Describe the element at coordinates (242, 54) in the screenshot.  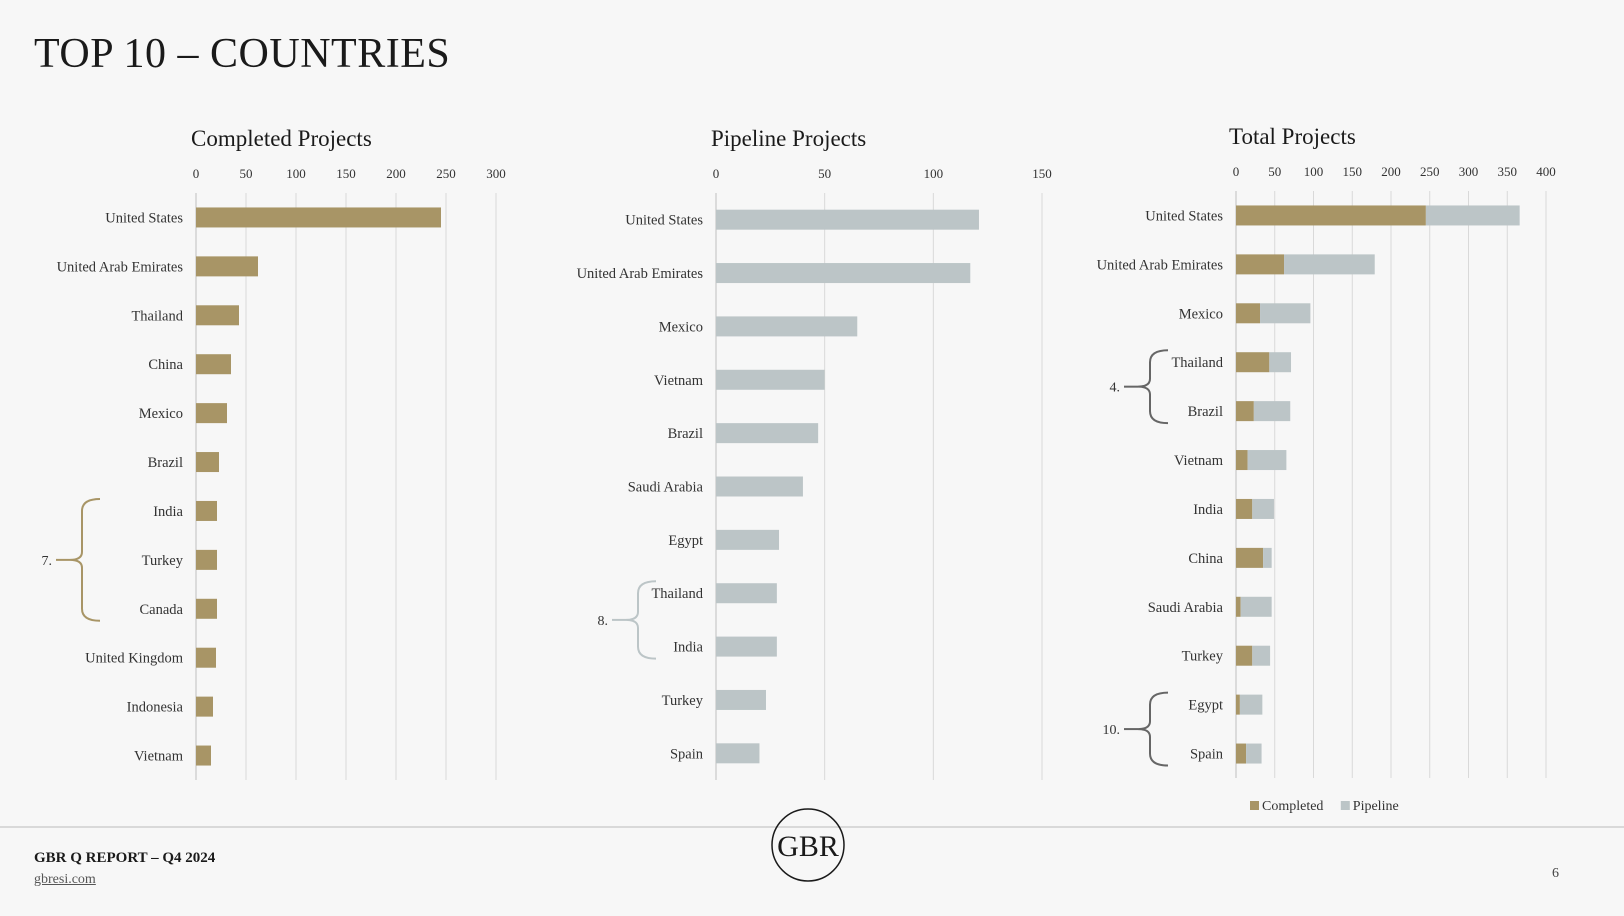
I see `page-title: TOP 10 – COUNTRIES` at that location.